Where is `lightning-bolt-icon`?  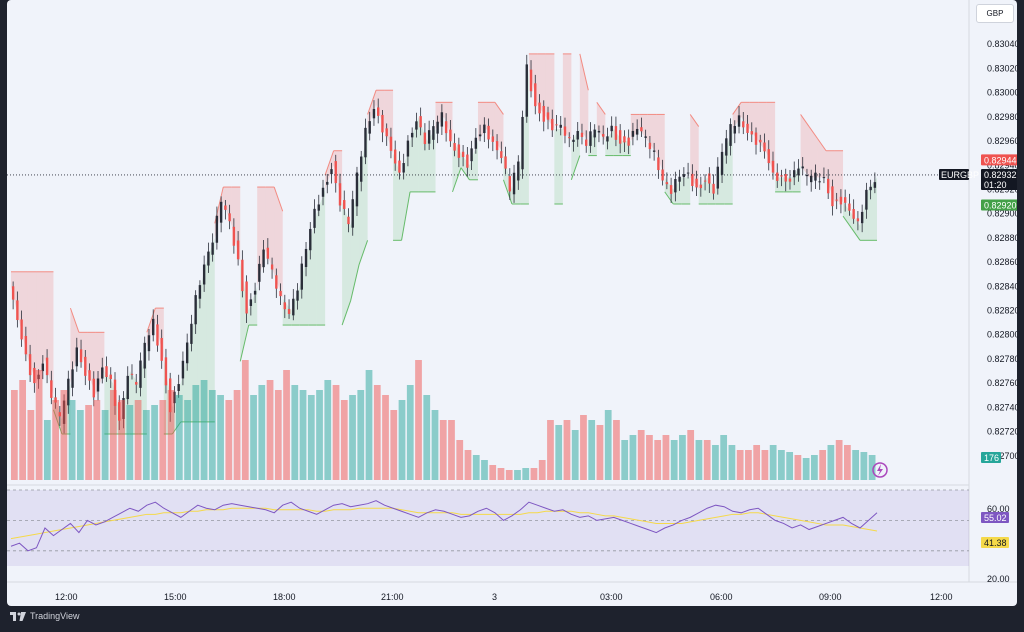
lightning-bolt-icon is located at coordinates (880, 470).